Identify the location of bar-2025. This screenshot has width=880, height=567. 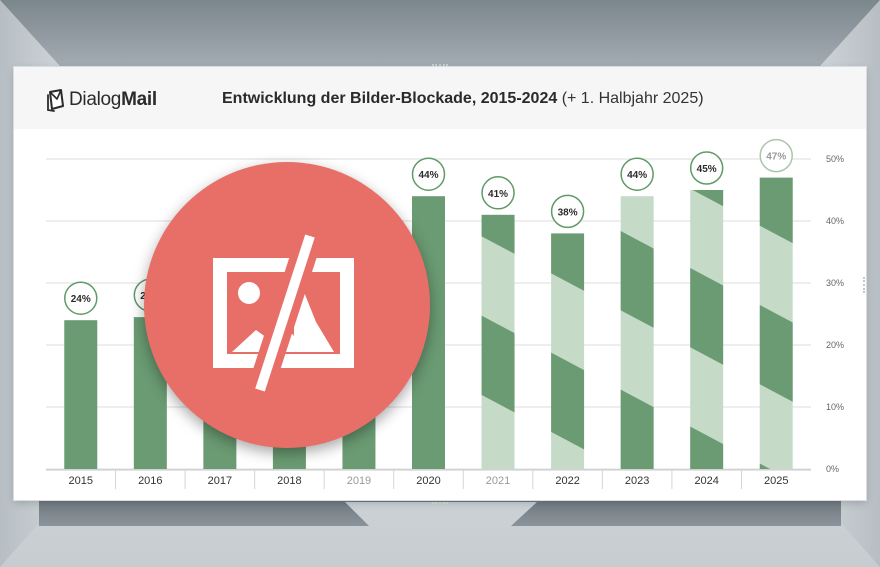
(776, 323).